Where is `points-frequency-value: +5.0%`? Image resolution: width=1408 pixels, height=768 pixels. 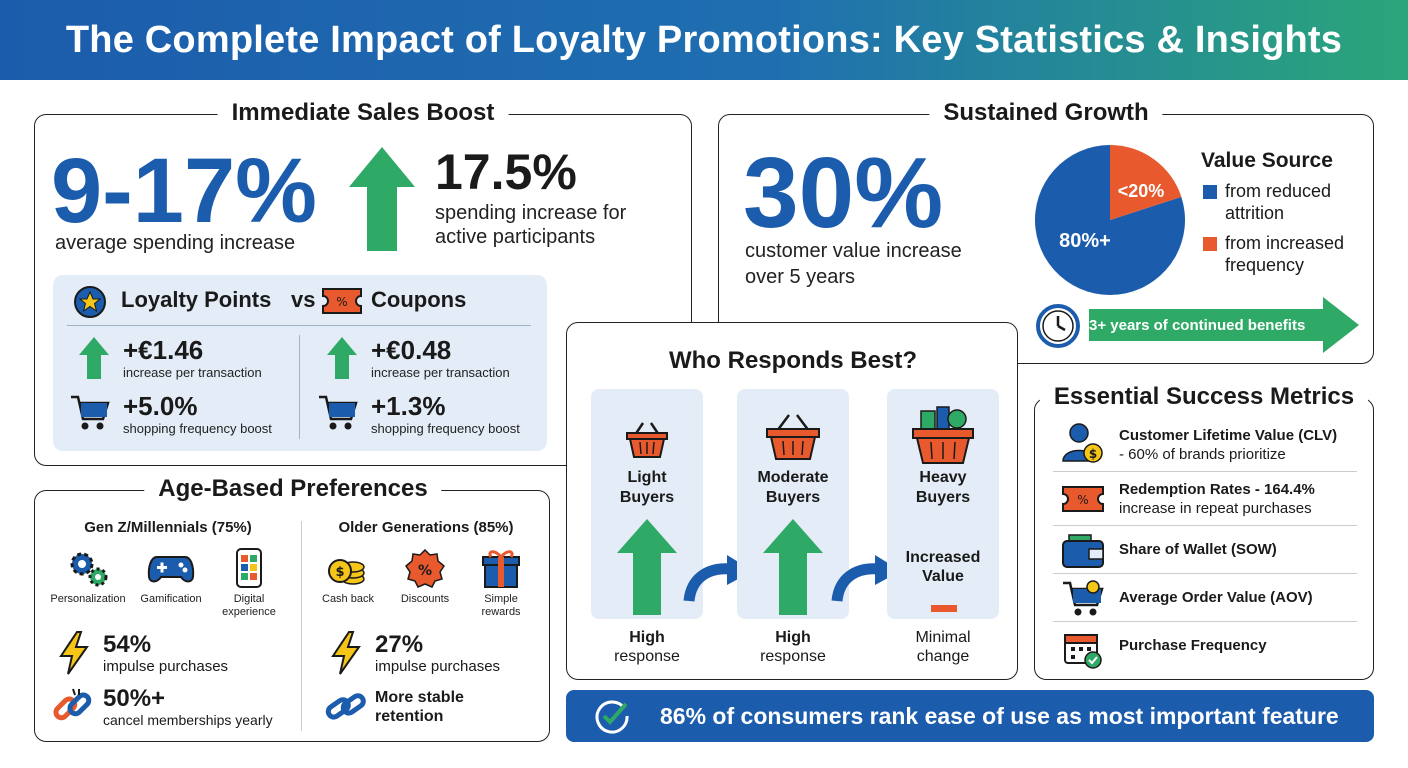 points-frequency-value: +5.0% is located at coordinates (160, 406).